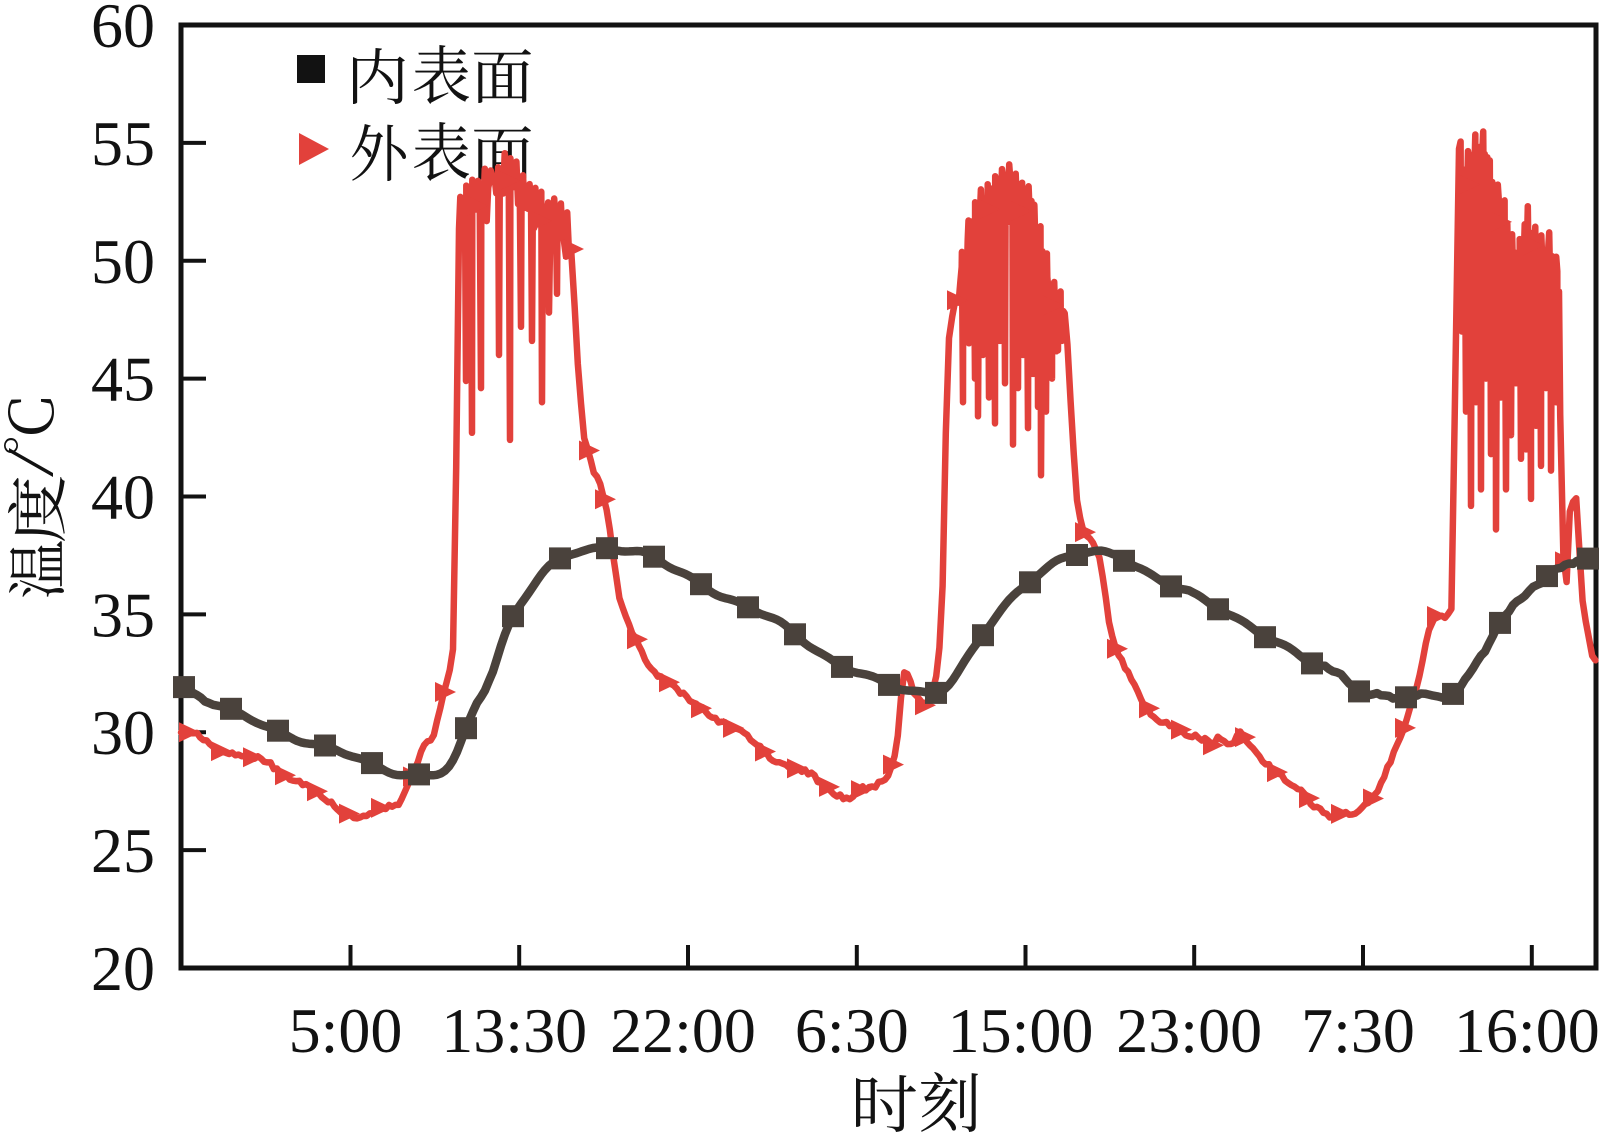 The width and height of the screenshot is (1615, 1136). Describe the element at coordinates (683, 1030) in the screenshot. I see `svg-text: 22:00` at that location.